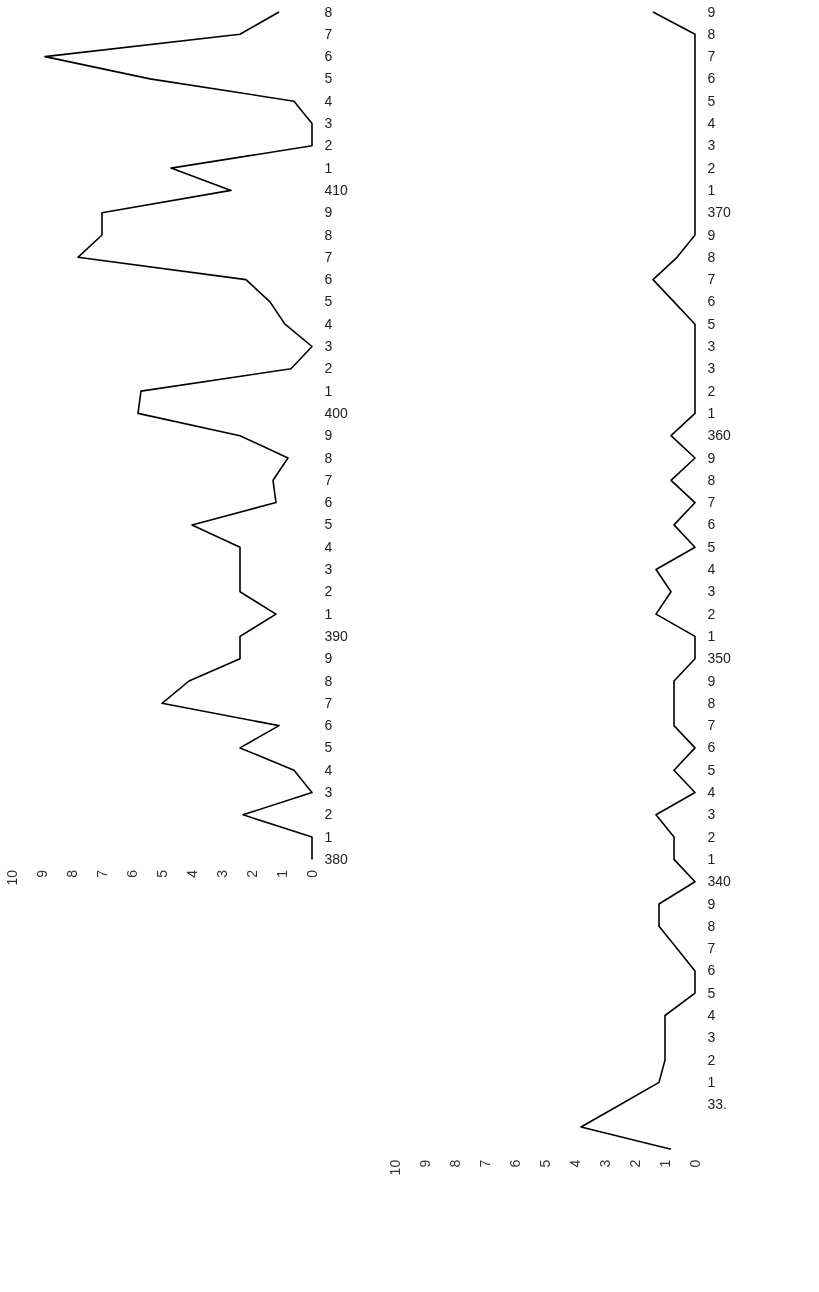 The height and width of the screenshot is (1292, 819). Describe the element at coordinates (719, 435) in the screenshot. I see `y-tick-label: 360` at that location.